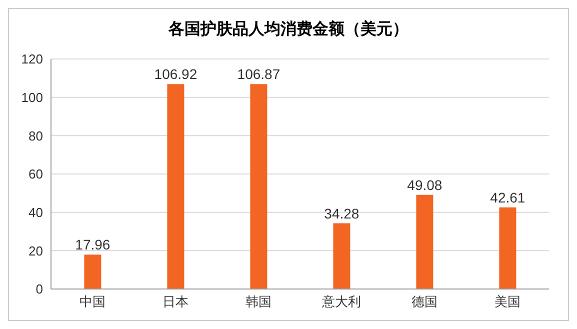 This screenshot has width=577, height=329. Describe the element at coordinates (32, 97) in the screenshot. I see `y-tick-label: 100` at that location.